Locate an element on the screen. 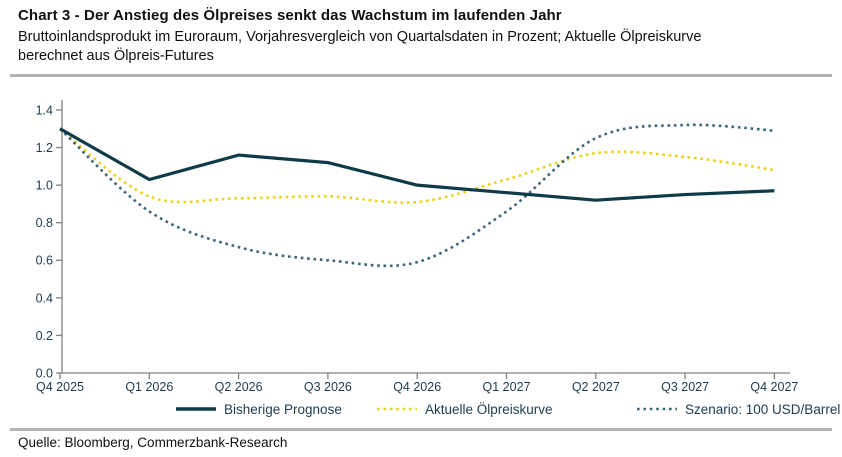  y-tick-label: 0.8 is located at coordinates (44, 223).